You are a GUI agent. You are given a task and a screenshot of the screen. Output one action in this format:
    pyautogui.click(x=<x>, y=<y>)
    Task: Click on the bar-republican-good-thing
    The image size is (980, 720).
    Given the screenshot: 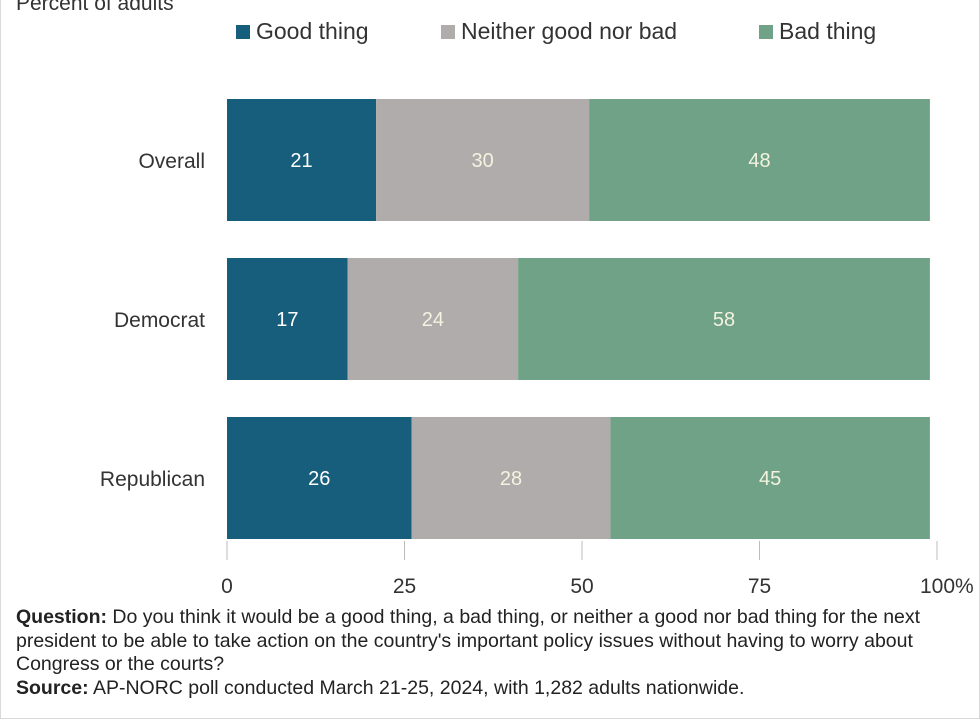 What is the action you would take?
    pyautogui.click(x=319, y=478)
    